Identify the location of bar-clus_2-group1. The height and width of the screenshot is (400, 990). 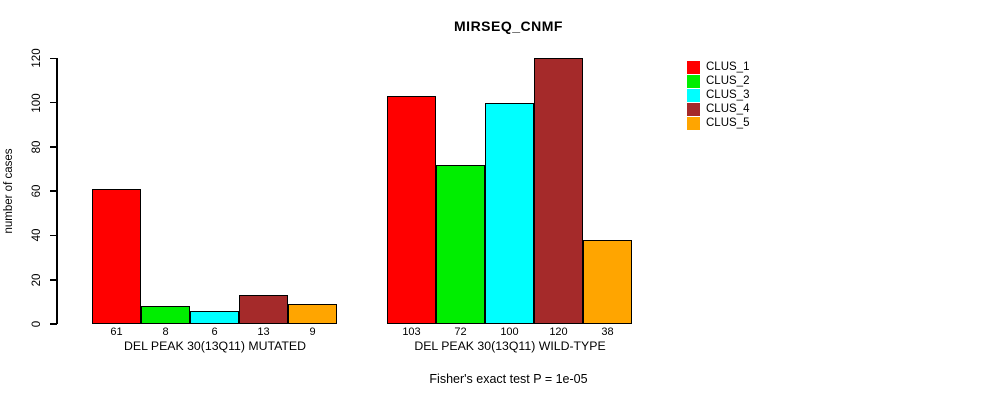
(165, 315).